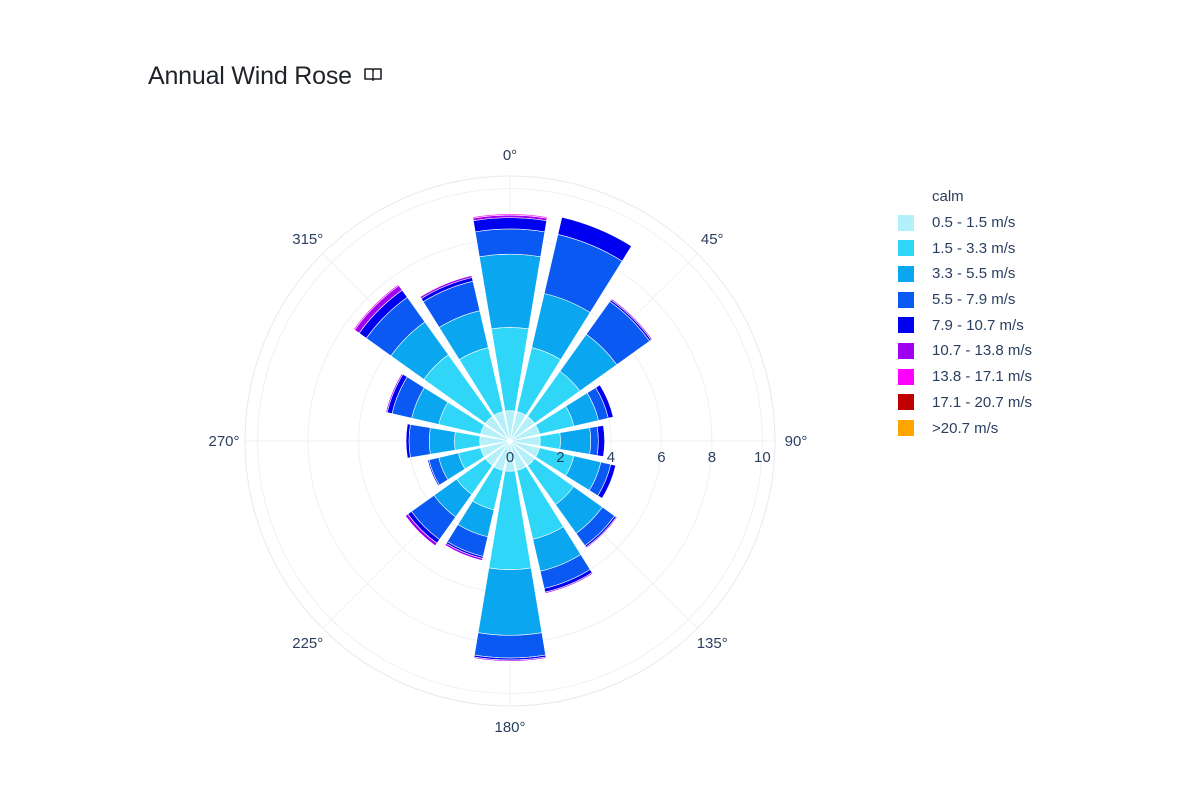 The image size is (1200, 799). I want to click on legend-label: >20.7 m/s, so click(965, 428).